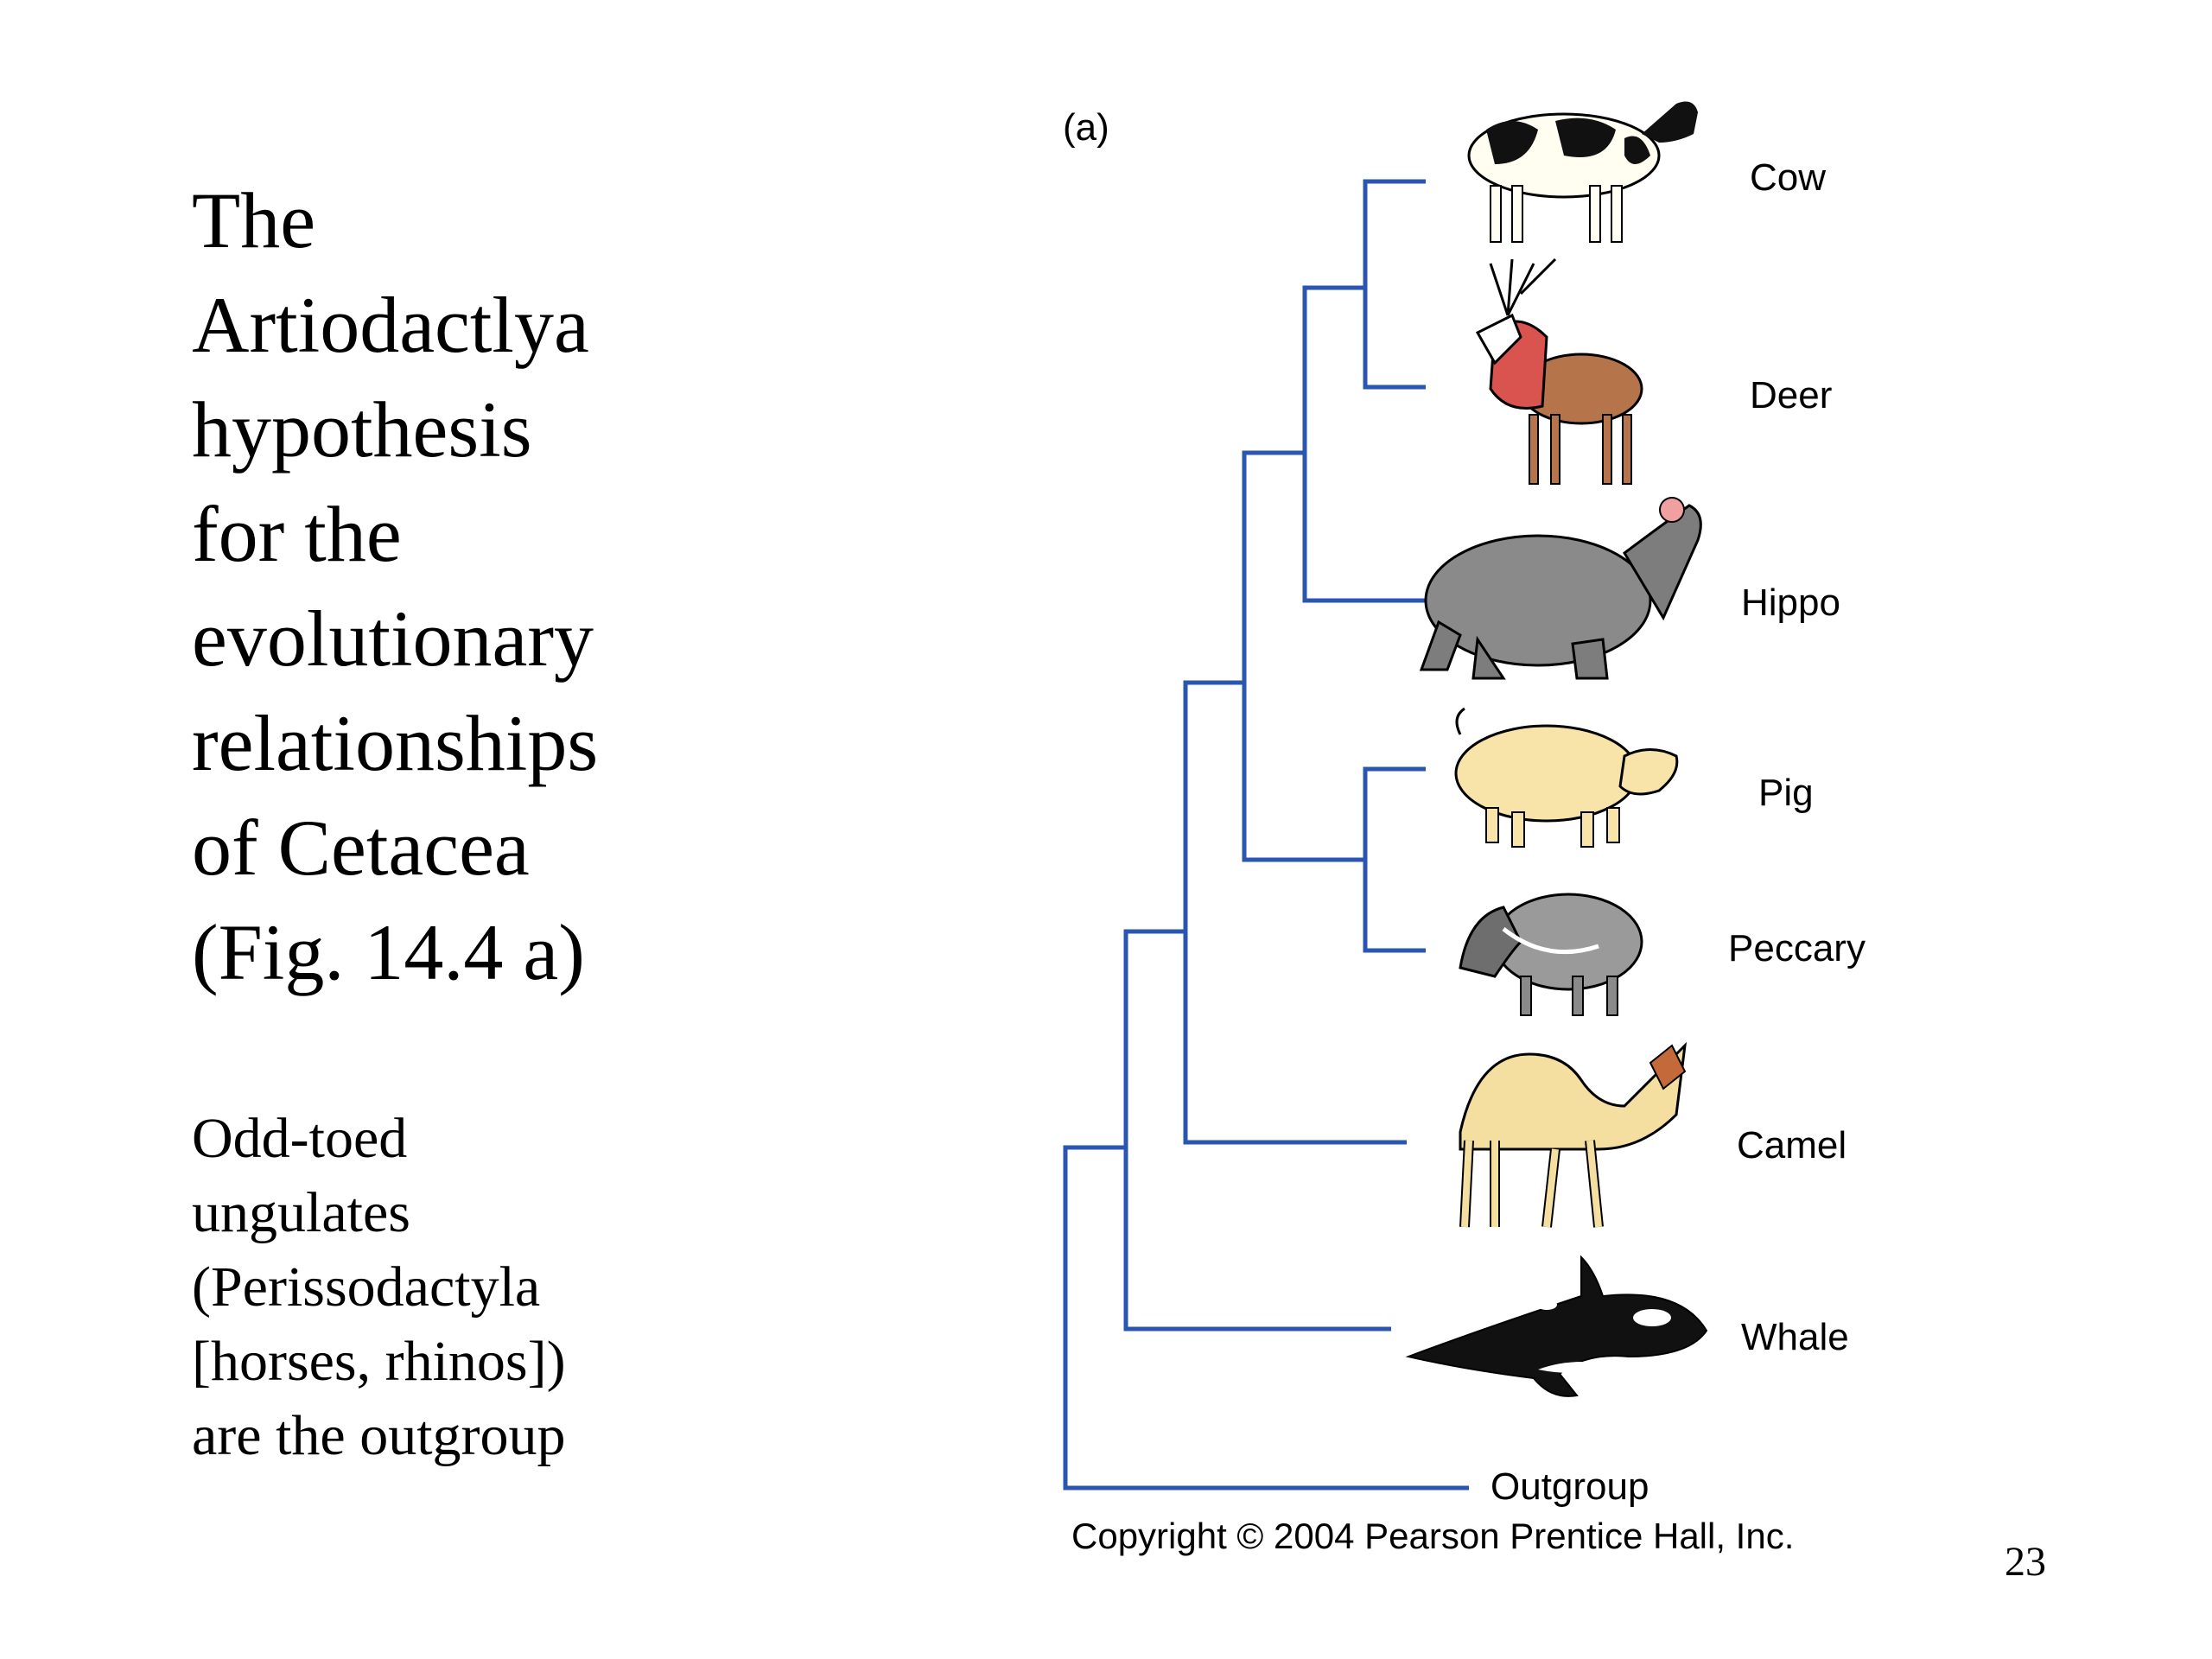 The image size is (2212, 1659). Describe the element at coordinates (1573, 1134) in the screenshot. I see `camel-icon` at that location.